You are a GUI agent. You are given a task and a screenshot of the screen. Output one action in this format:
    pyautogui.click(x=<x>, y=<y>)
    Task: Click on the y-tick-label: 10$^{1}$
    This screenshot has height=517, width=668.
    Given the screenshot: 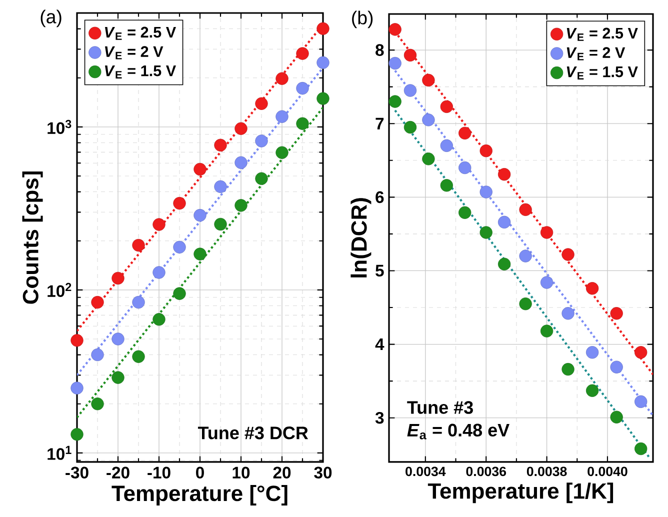 What is the action you would take?
    pyautogui.click(x=60, y=453)
    